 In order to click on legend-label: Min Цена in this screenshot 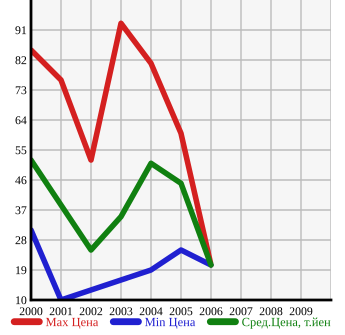, I will do `click(170, 323)`.